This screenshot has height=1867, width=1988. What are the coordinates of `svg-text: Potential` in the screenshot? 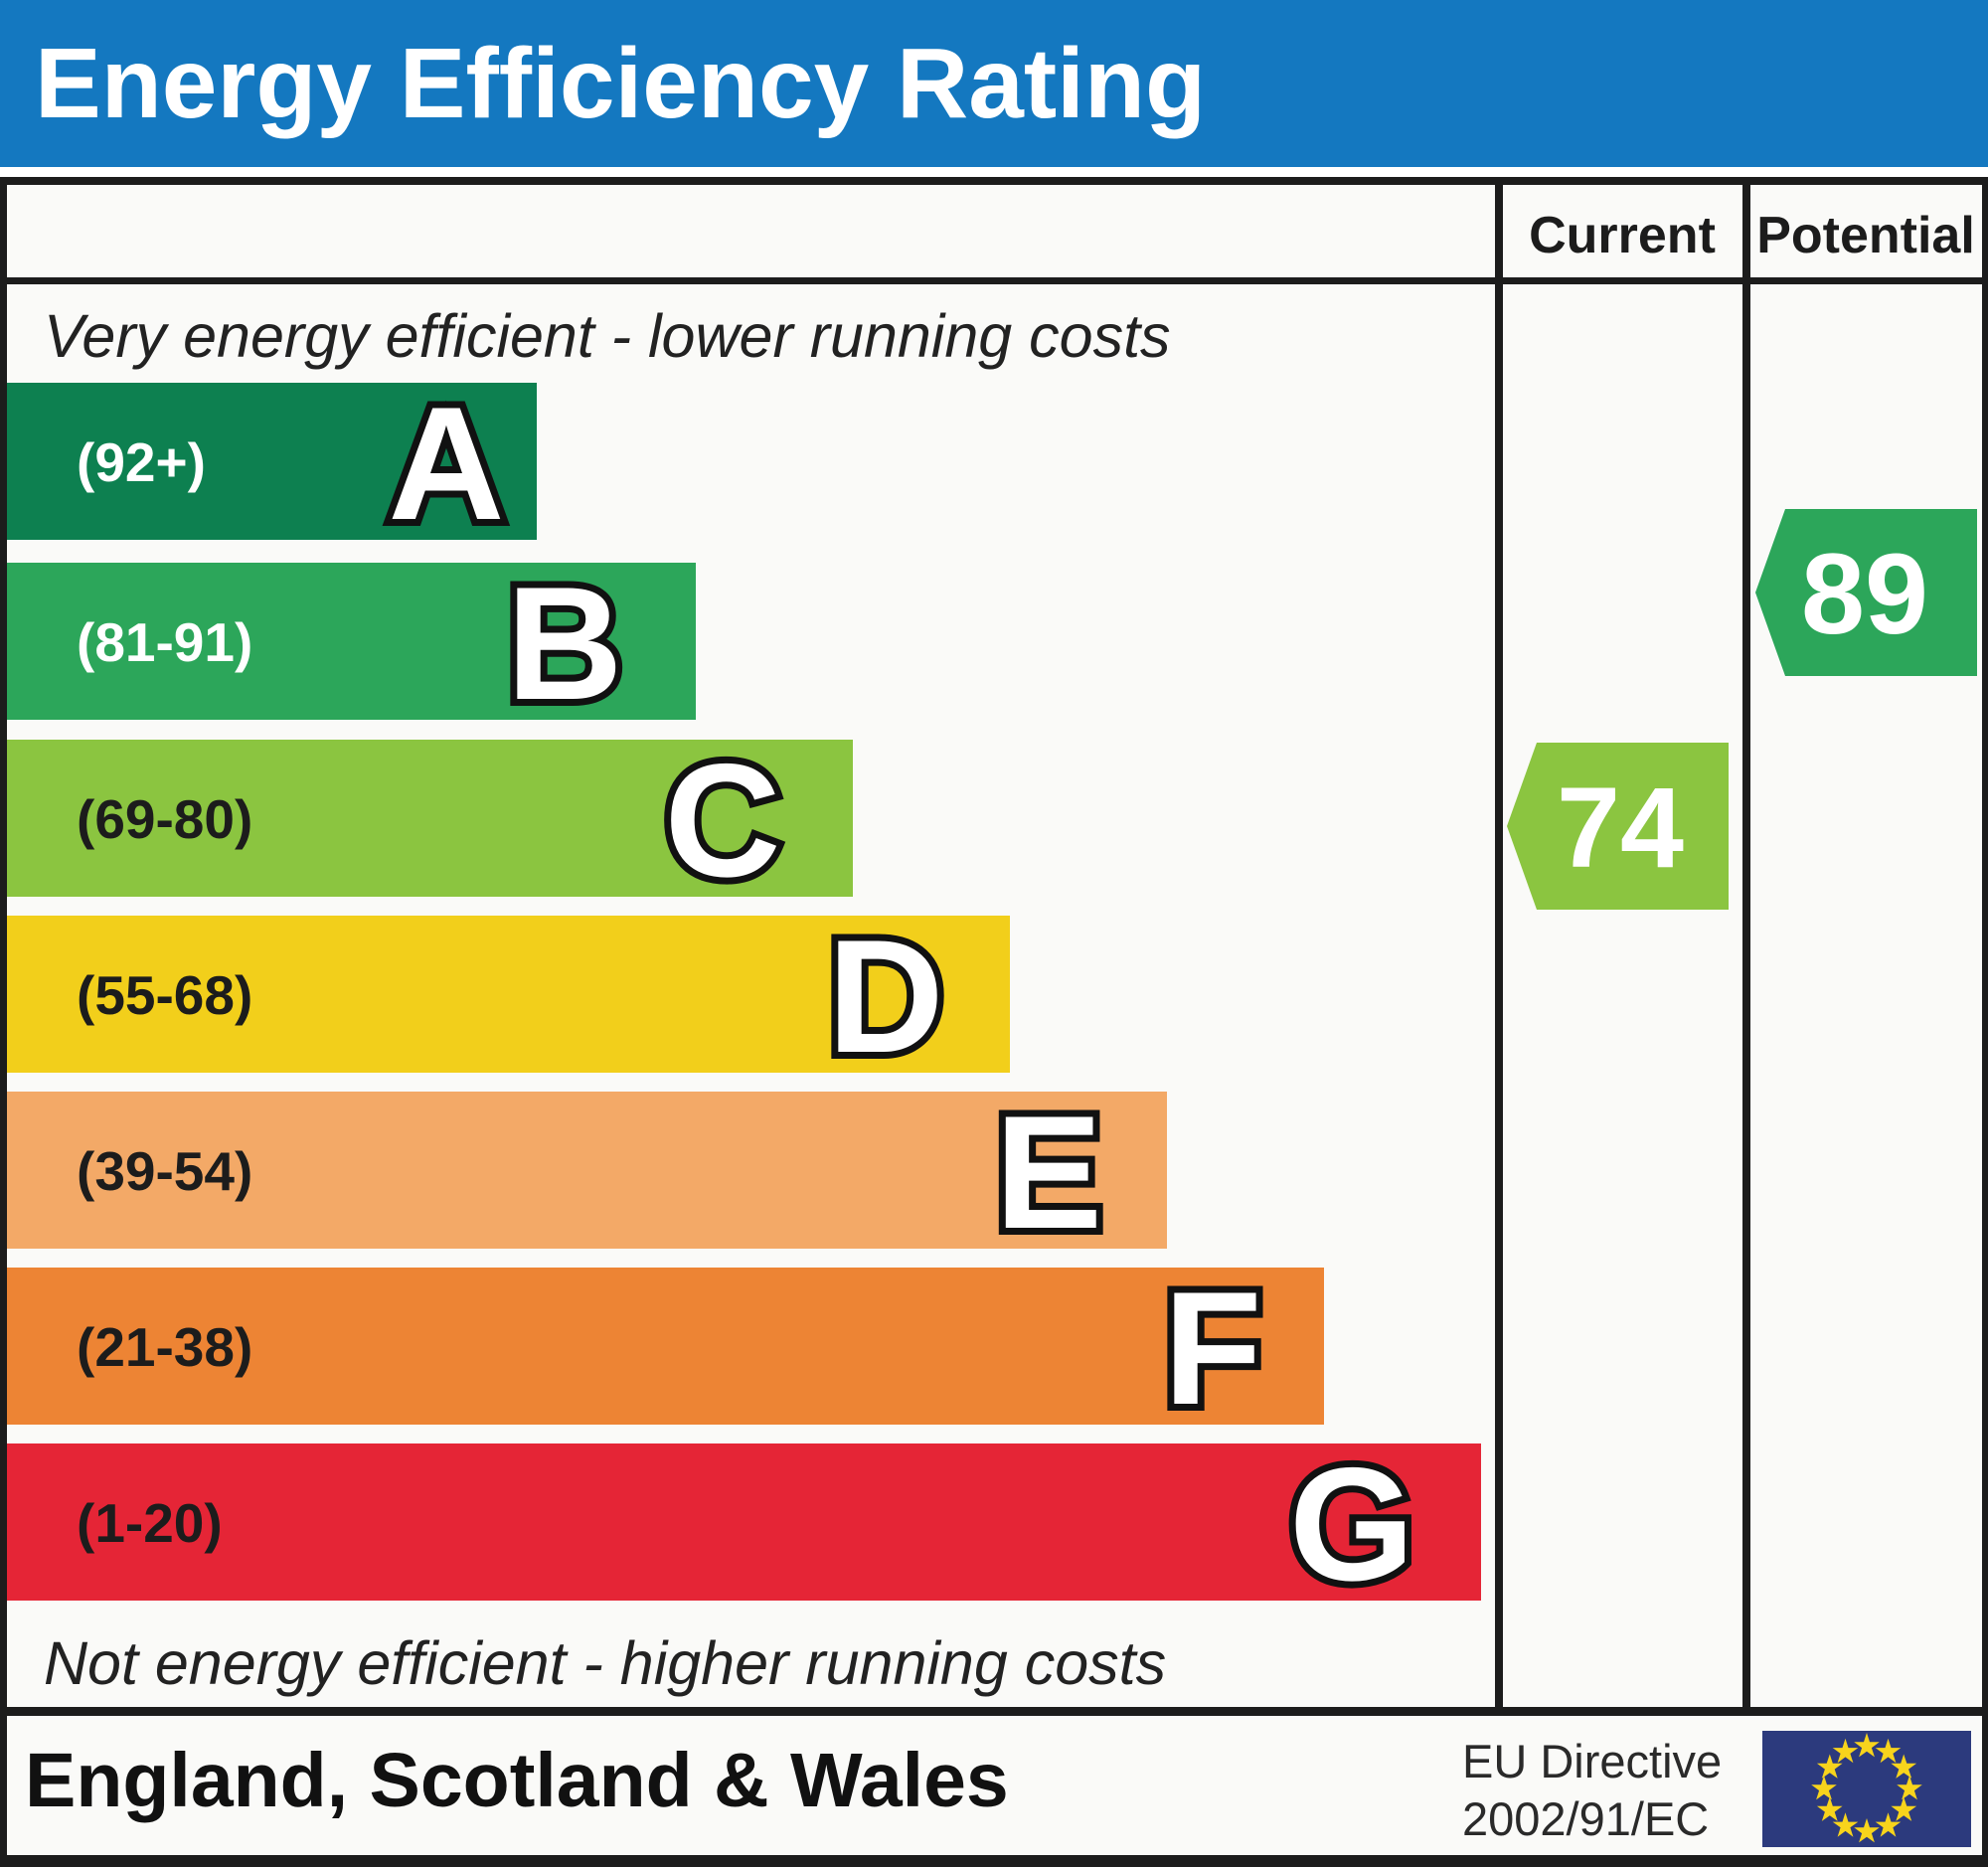 It's located at (1865, 235).